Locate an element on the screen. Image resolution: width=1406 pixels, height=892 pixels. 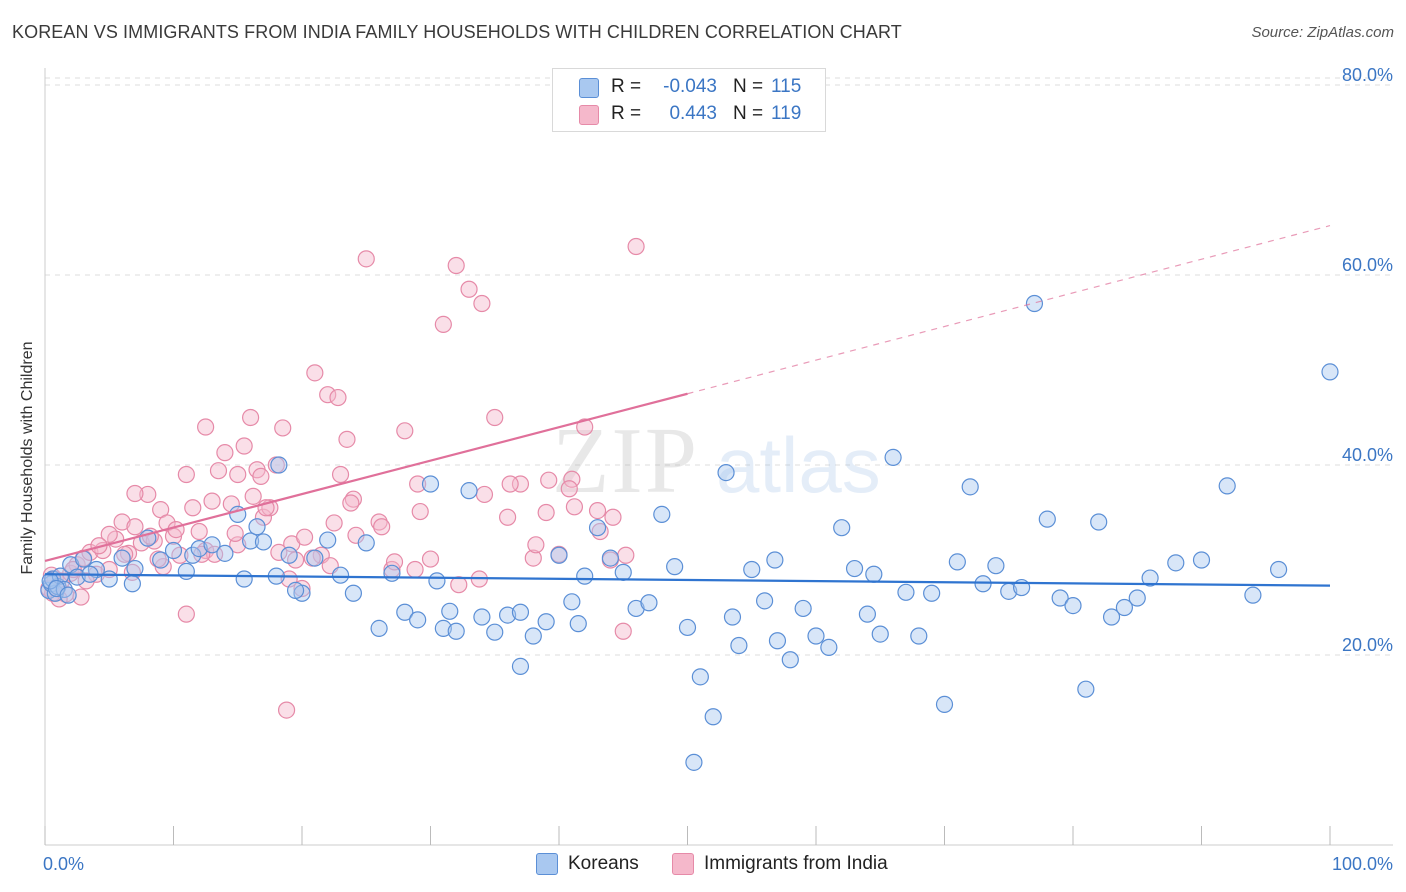
legend-r-label: R = is located at coordinates (626, 113).